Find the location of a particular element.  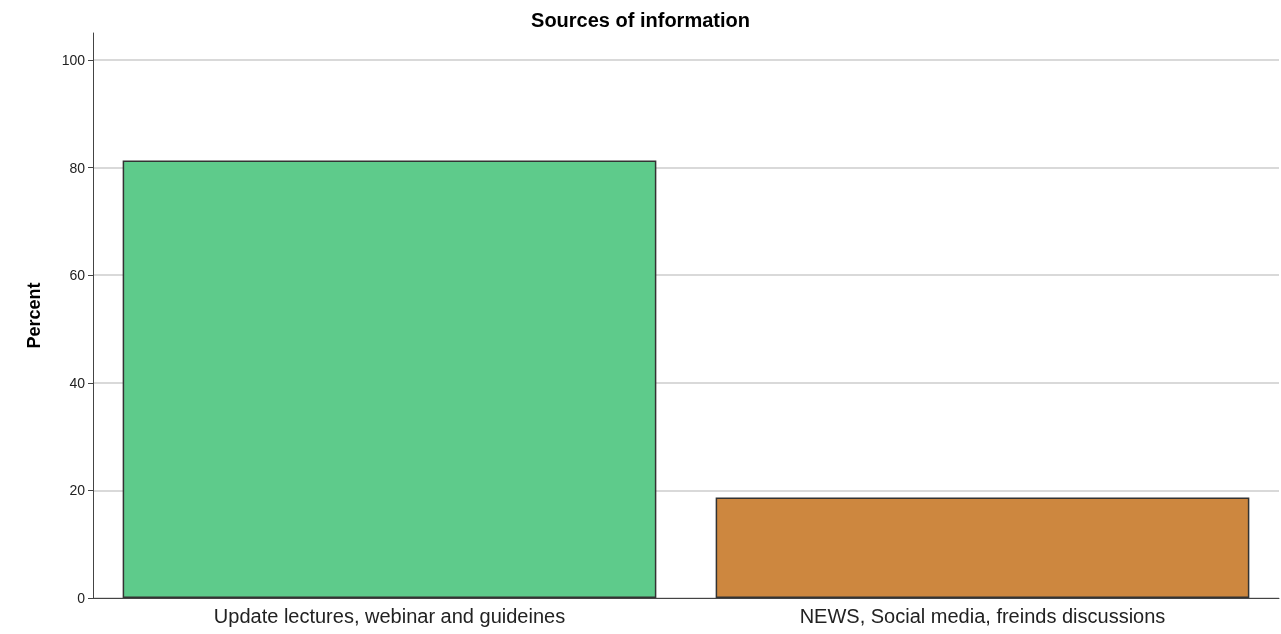

y-tick-label: 40 is located at coordinates (77, 382).